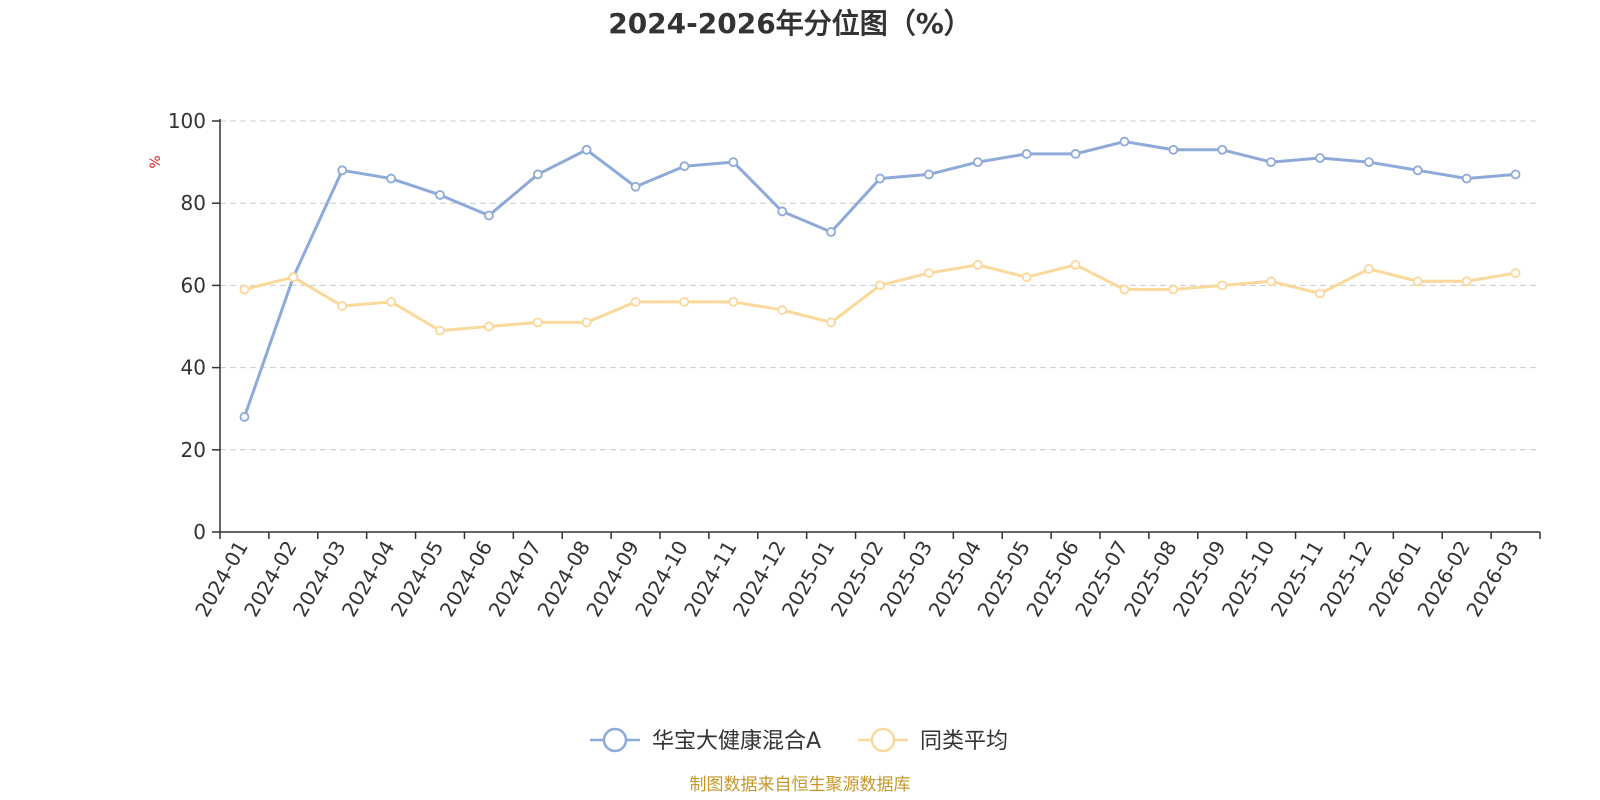 The height and width of the screenshot is (800, 1600). Describe the element at coordinates (800, 785) in the screenshot. I see `source-note: 制图数据来自恒生聚源数据库` at that location.